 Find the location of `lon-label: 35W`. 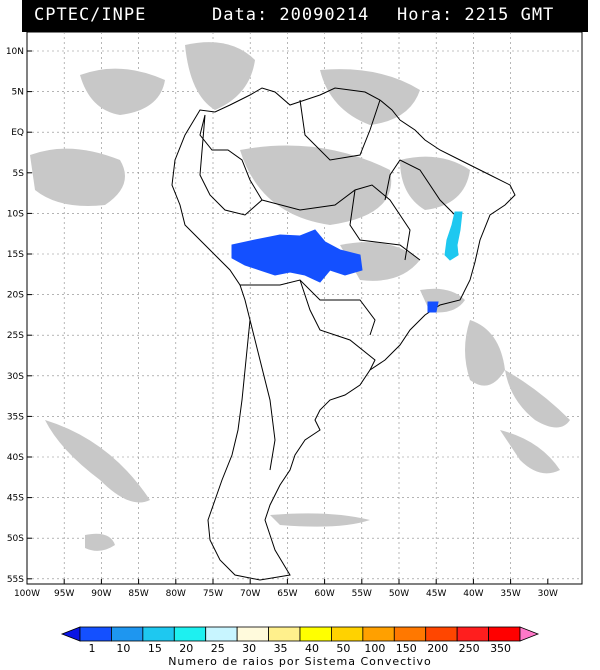

lon-label: 35W is located at coordinates (510, 594).